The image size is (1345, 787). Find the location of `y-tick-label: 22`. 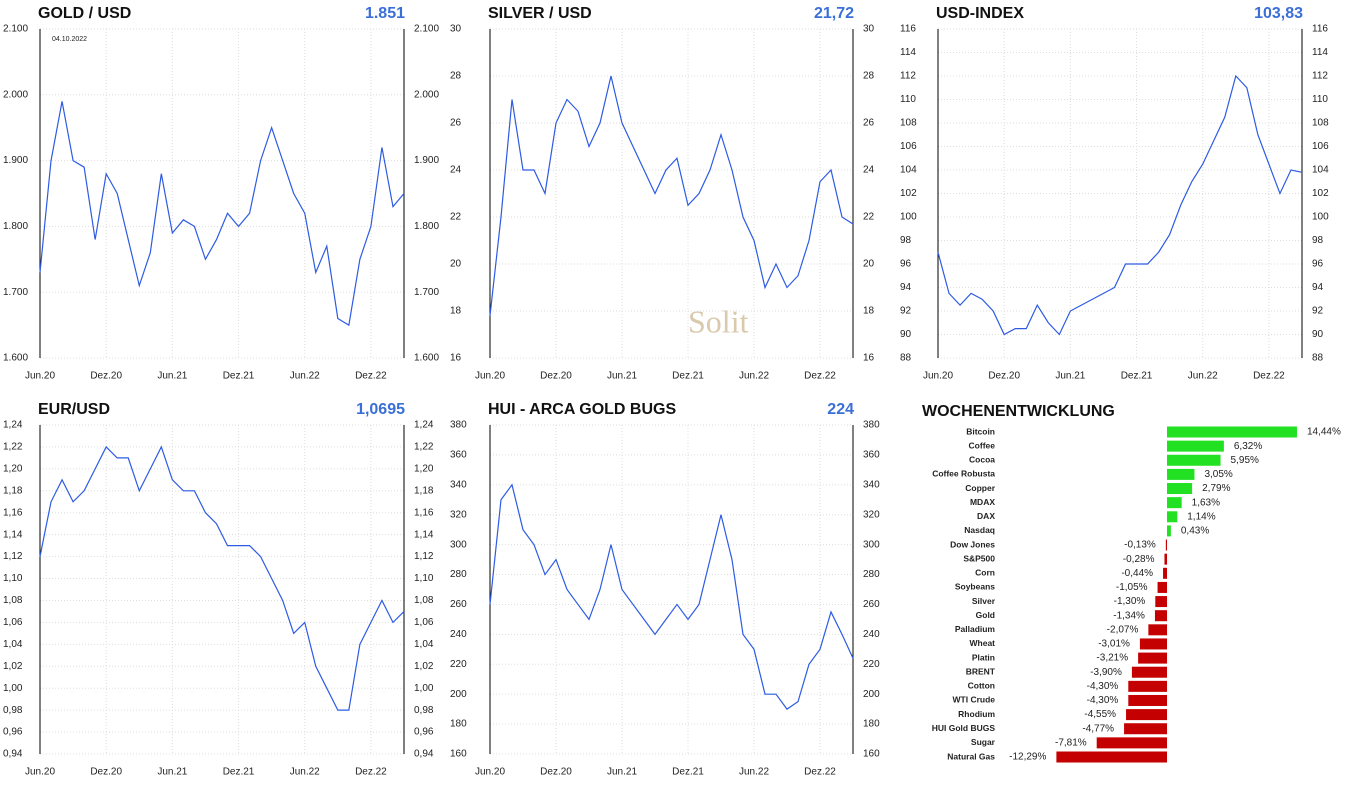

y-tick-label: 22 is located at coordinates (456, 217).